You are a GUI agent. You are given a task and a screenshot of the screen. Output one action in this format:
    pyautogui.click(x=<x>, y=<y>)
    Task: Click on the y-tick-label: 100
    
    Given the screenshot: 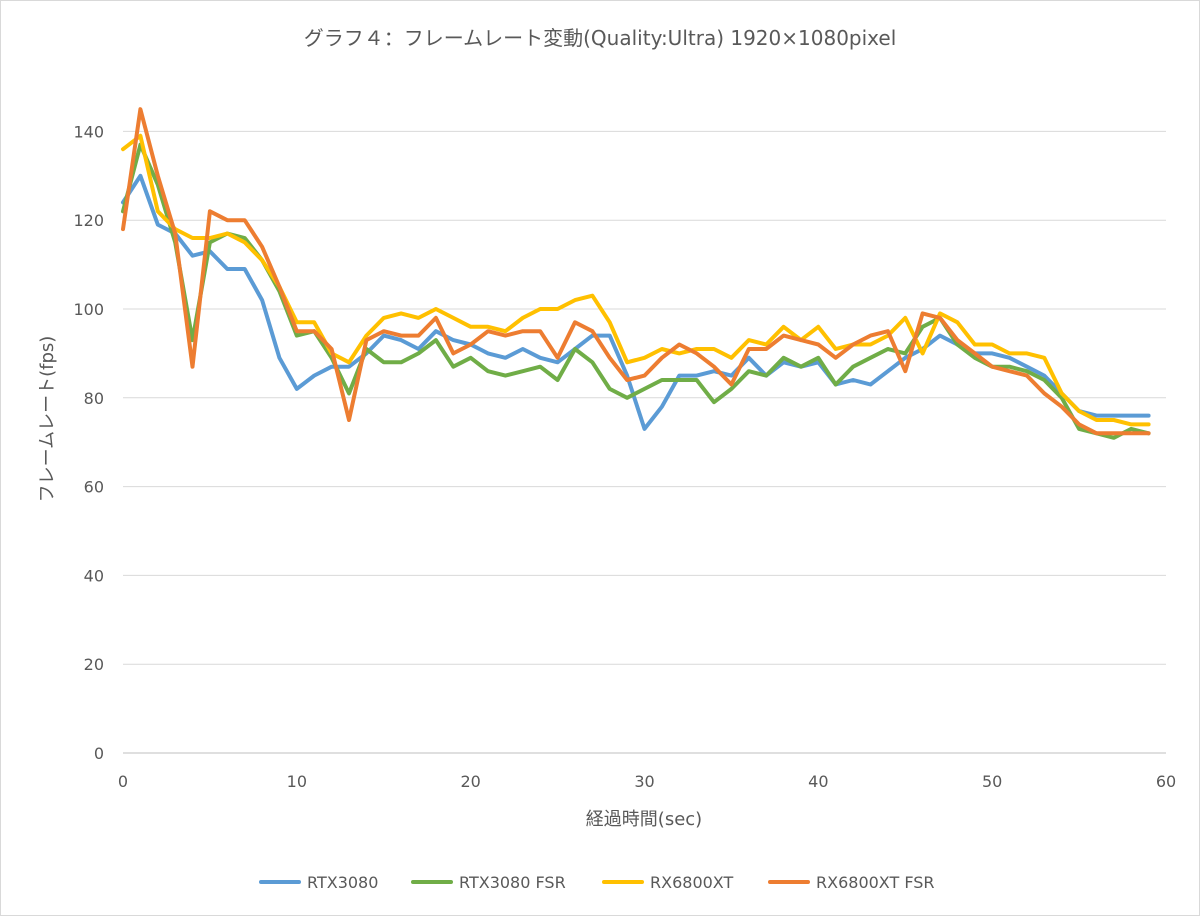 What is the action you would take?
    pyautogui.click(x=88, y=309)
    